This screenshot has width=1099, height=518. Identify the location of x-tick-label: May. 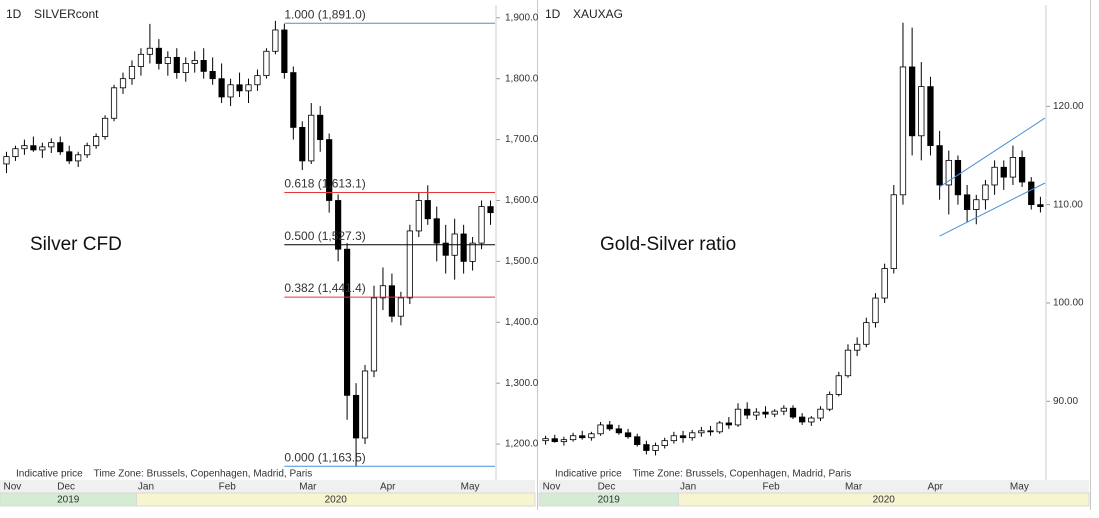
(1019, 487).